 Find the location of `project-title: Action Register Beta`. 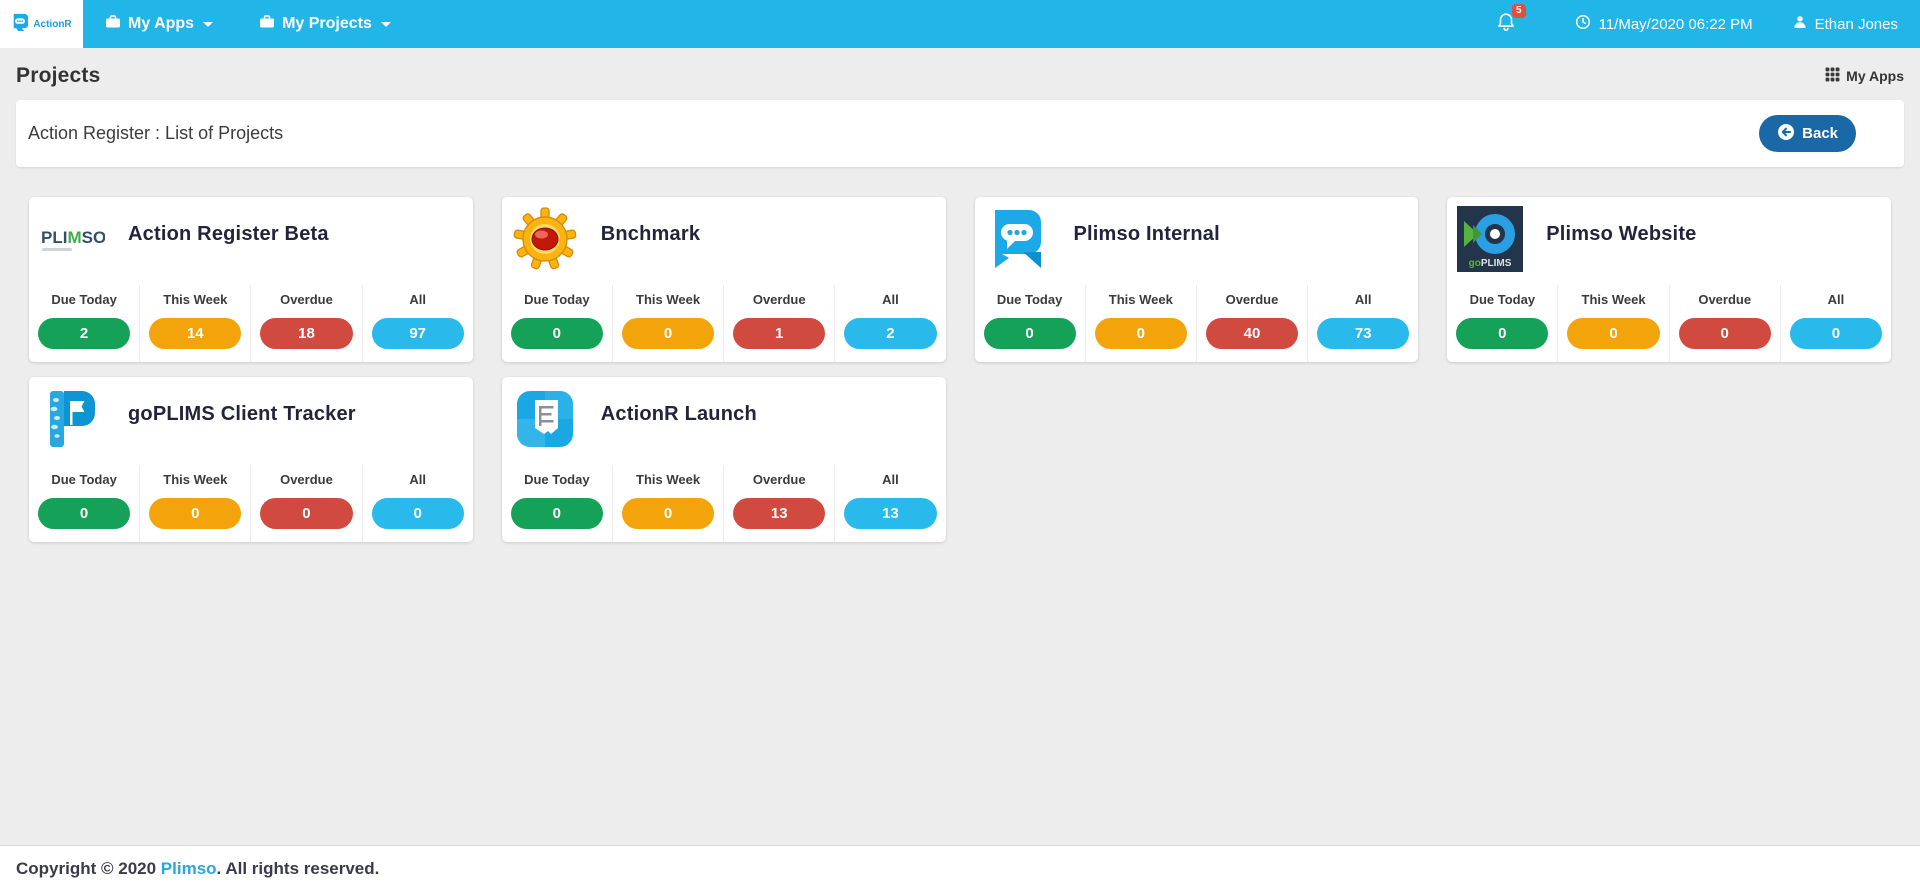

project-title: Action Register Beta is located at coordinates (228, 234).